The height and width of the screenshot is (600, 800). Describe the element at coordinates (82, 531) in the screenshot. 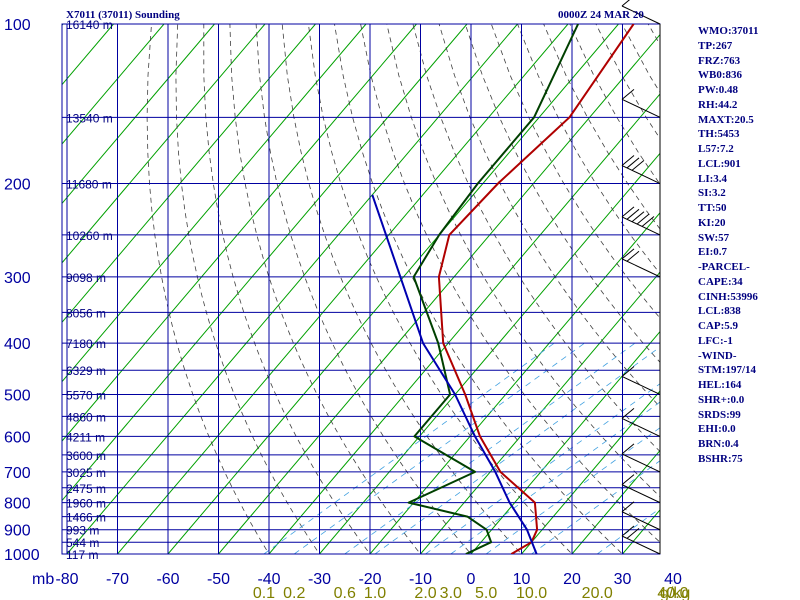

I see `height-label: 993 m` at that location.